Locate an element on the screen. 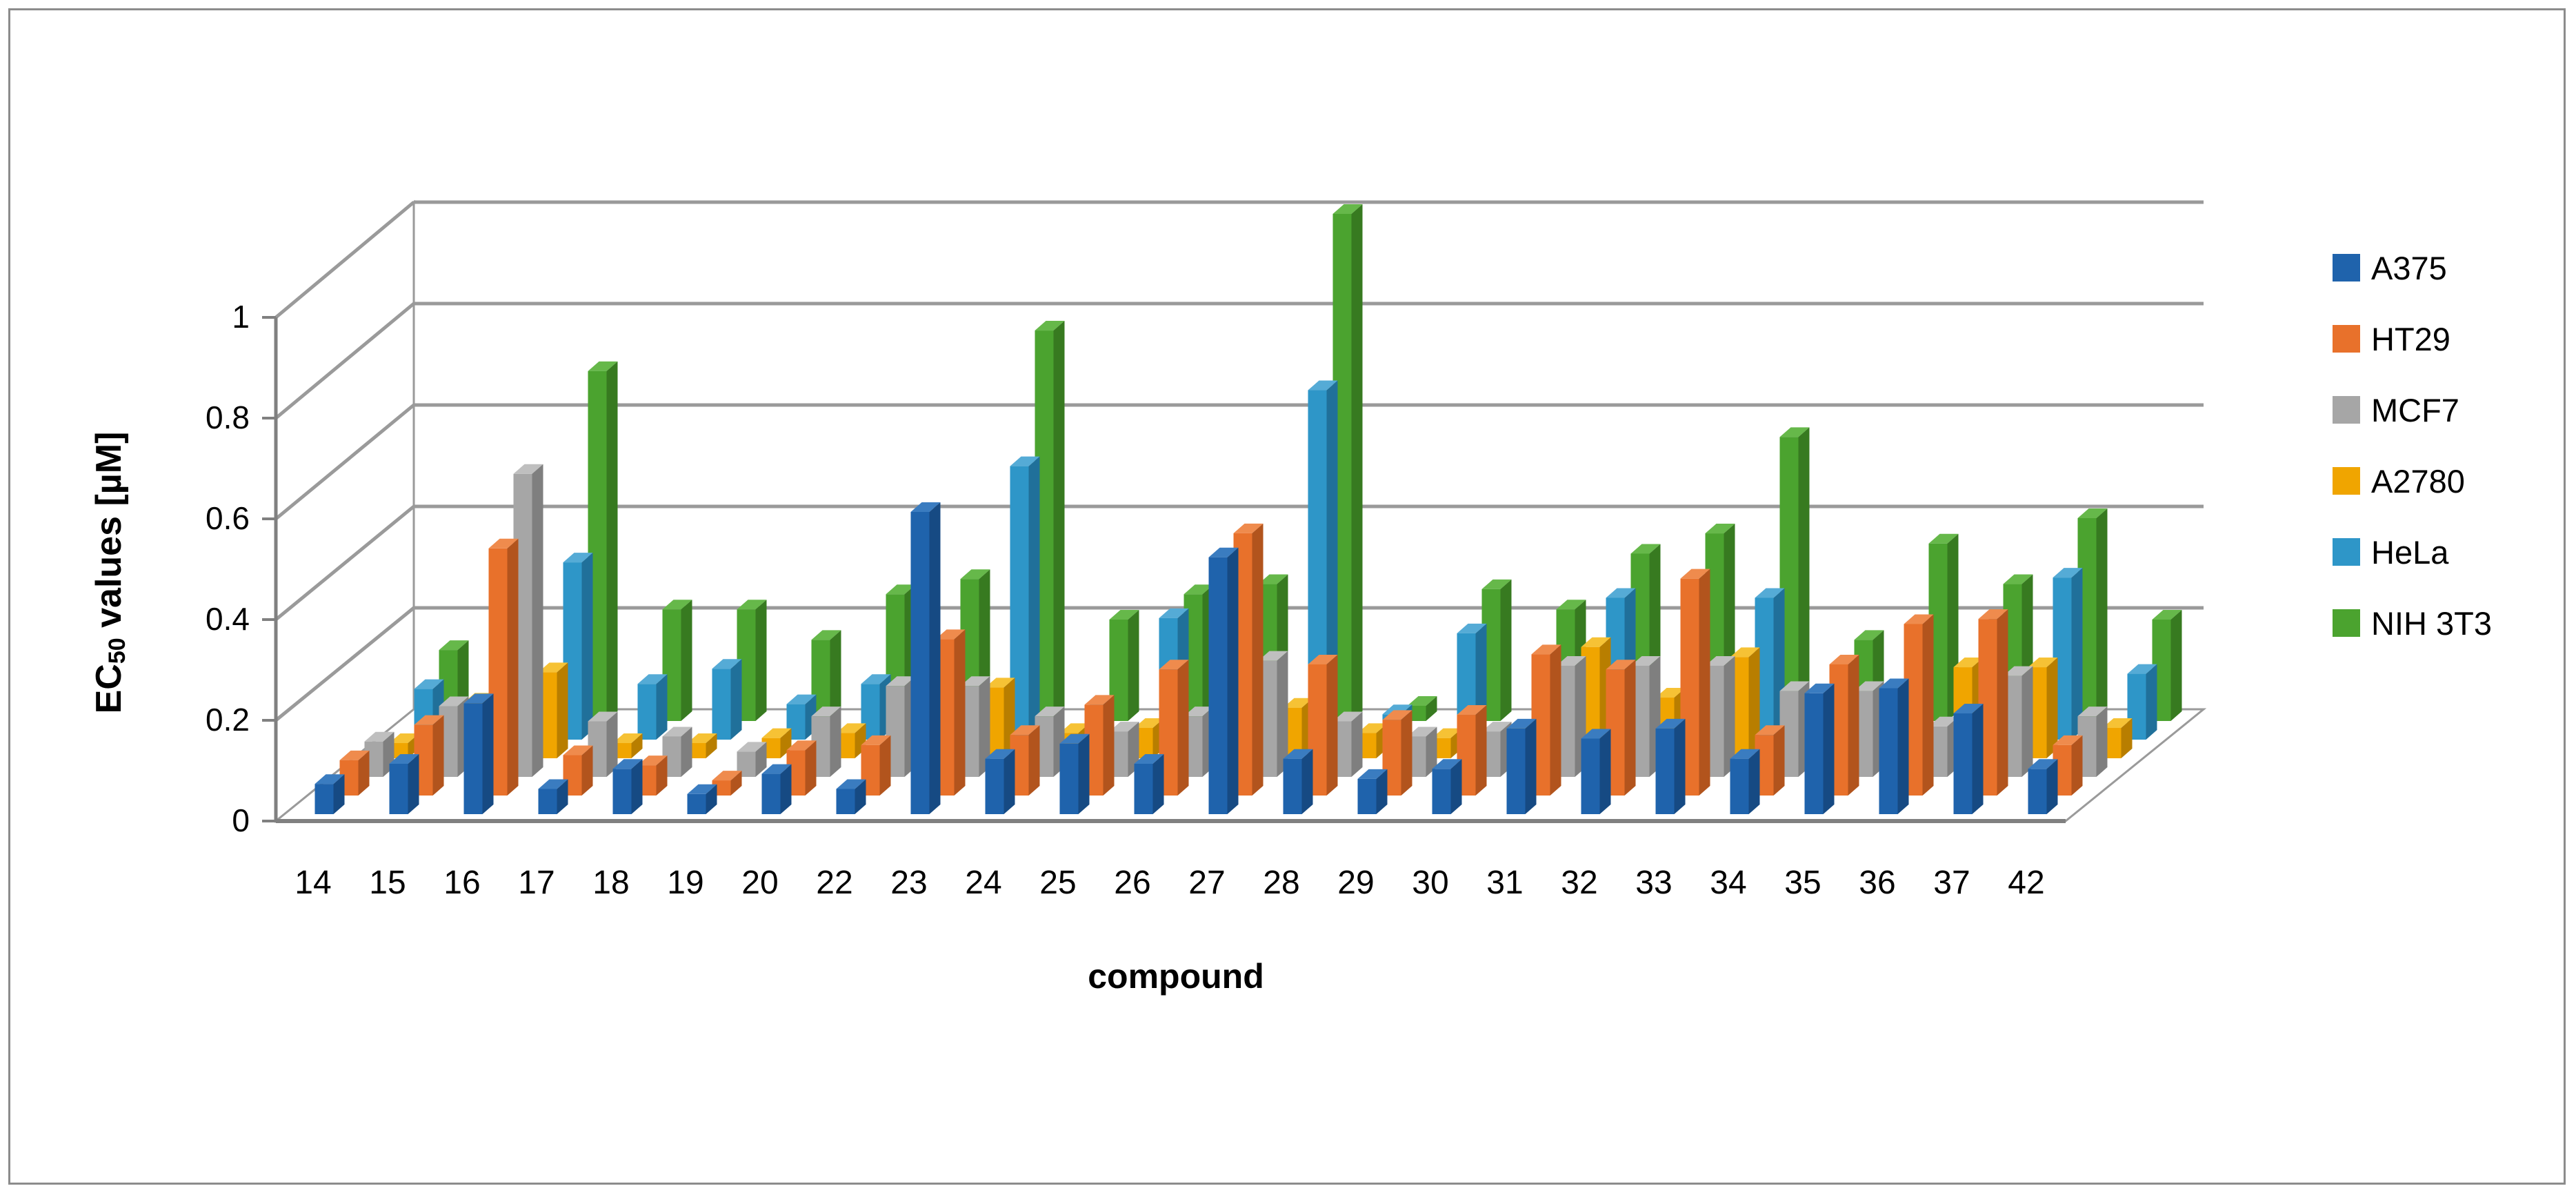 This screenshot has width=2576, height=1195. legend-item-mcf7: MCF7 is located at coordinates (2412, 410).